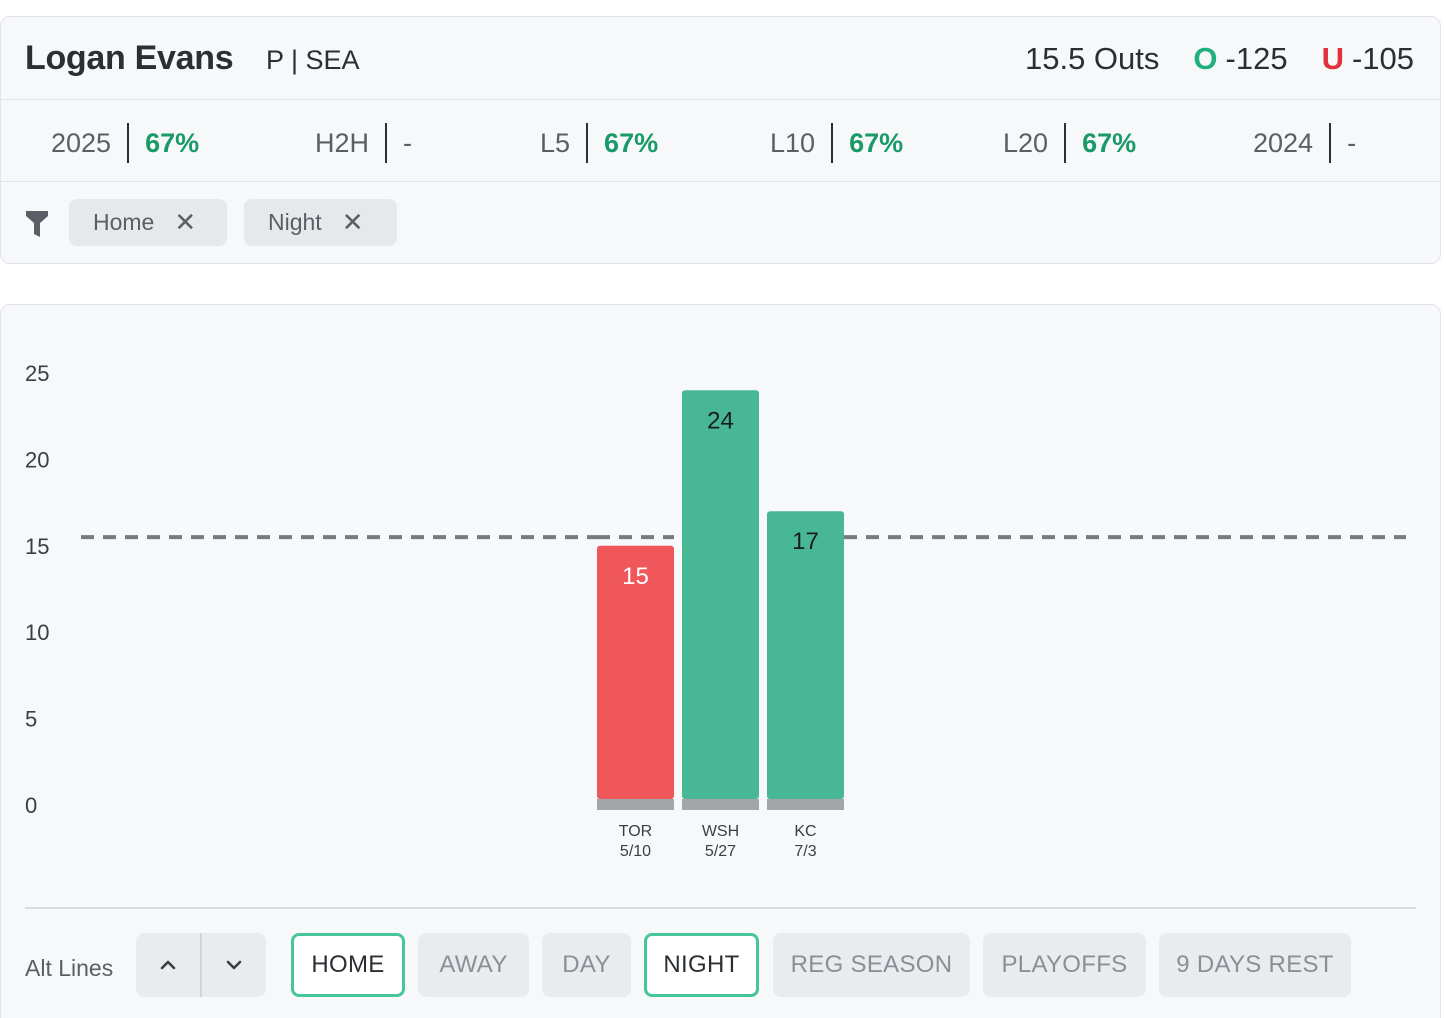 The width and height of the screenshot is (1446, 1018). I want to click on bar-value-label: 17, so click(805, 541).